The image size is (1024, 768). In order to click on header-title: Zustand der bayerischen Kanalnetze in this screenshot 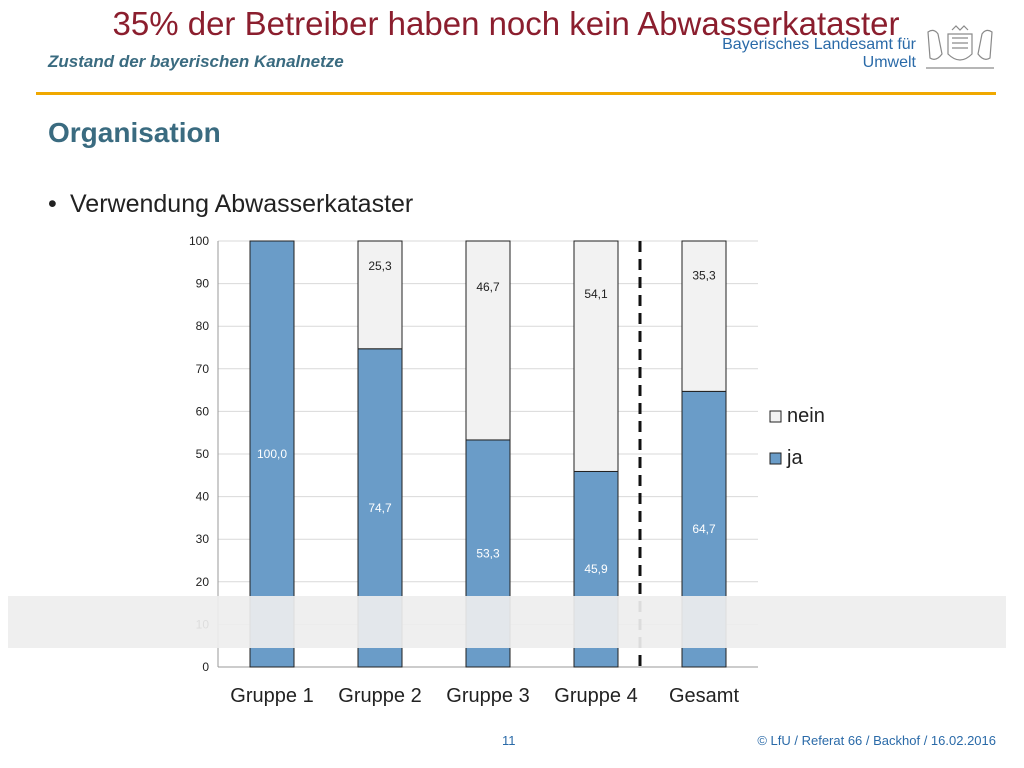, I will do `click(196, 61)`.